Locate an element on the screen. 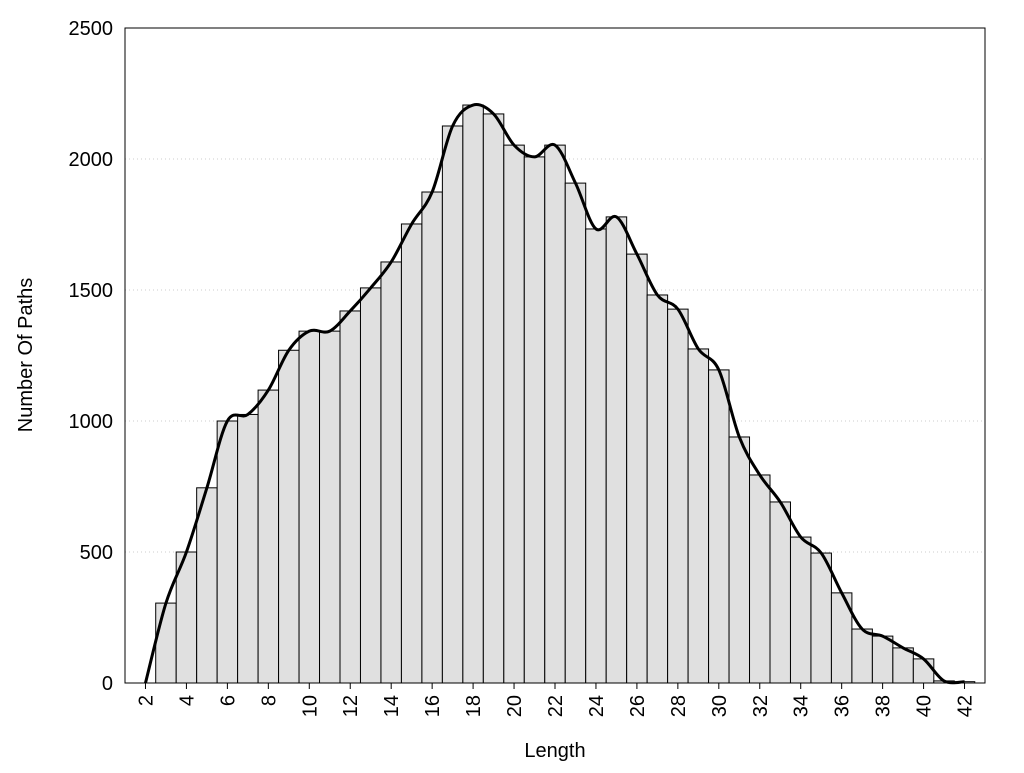  x-tick-label: 14 is located at coordinates (392, 706).